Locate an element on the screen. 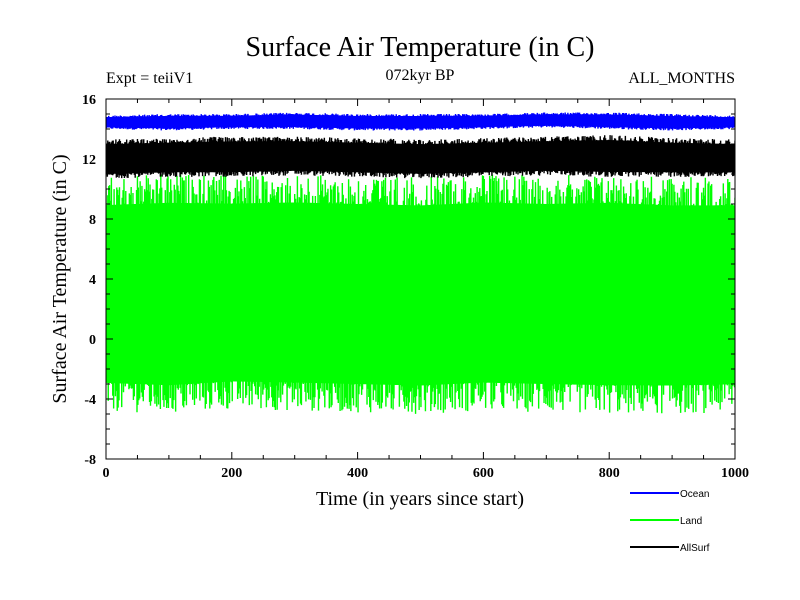  legend-label-land: Land is located at coordinates (691, 521).